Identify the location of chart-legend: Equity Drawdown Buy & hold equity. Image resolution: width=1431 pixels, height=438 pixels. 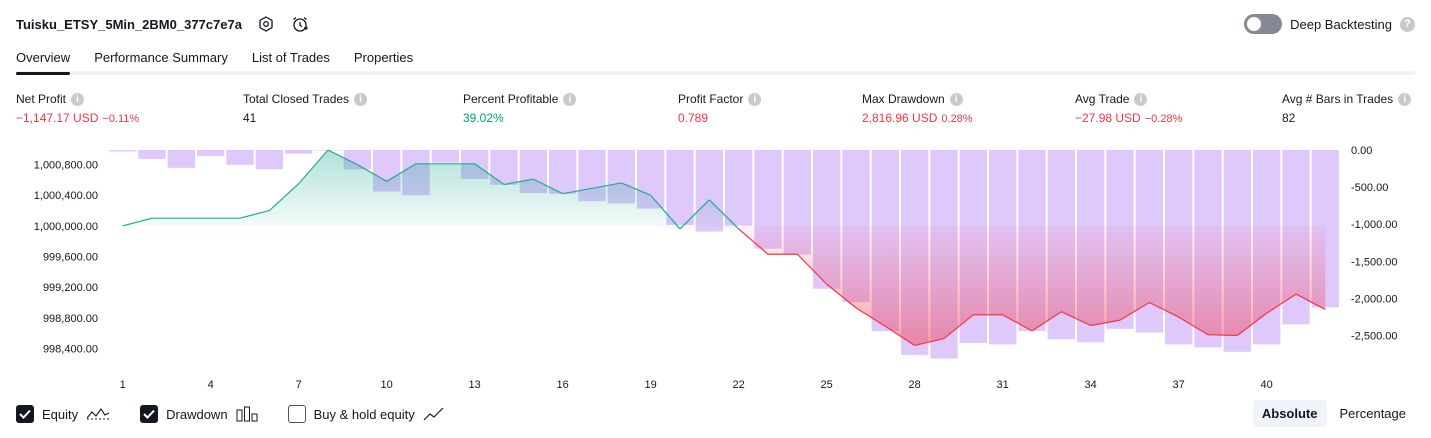
(245, 414).